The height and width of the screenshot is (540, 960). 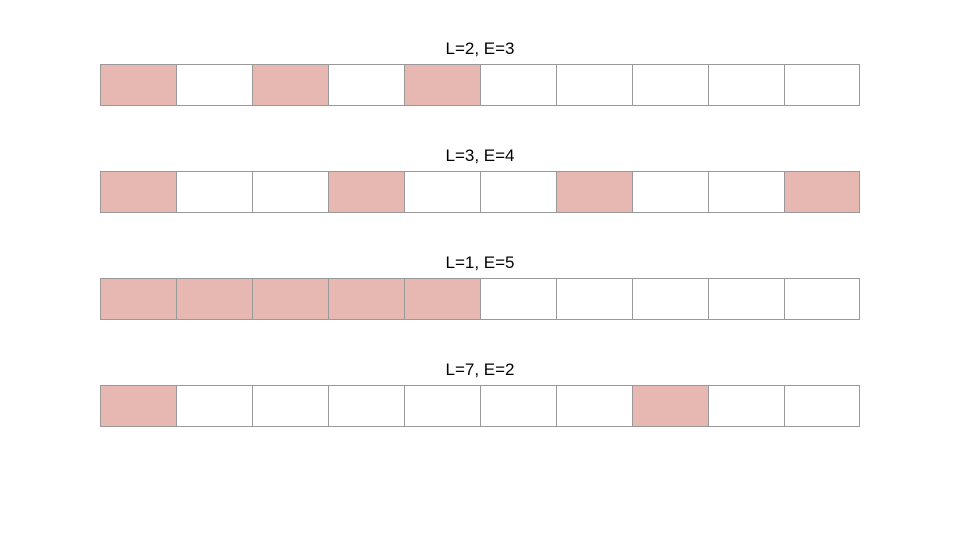 What do you see at coordinates (480, 155) in the screenshot?
I see `row-label: L=3, E=4` at bounding box center [480, 155].